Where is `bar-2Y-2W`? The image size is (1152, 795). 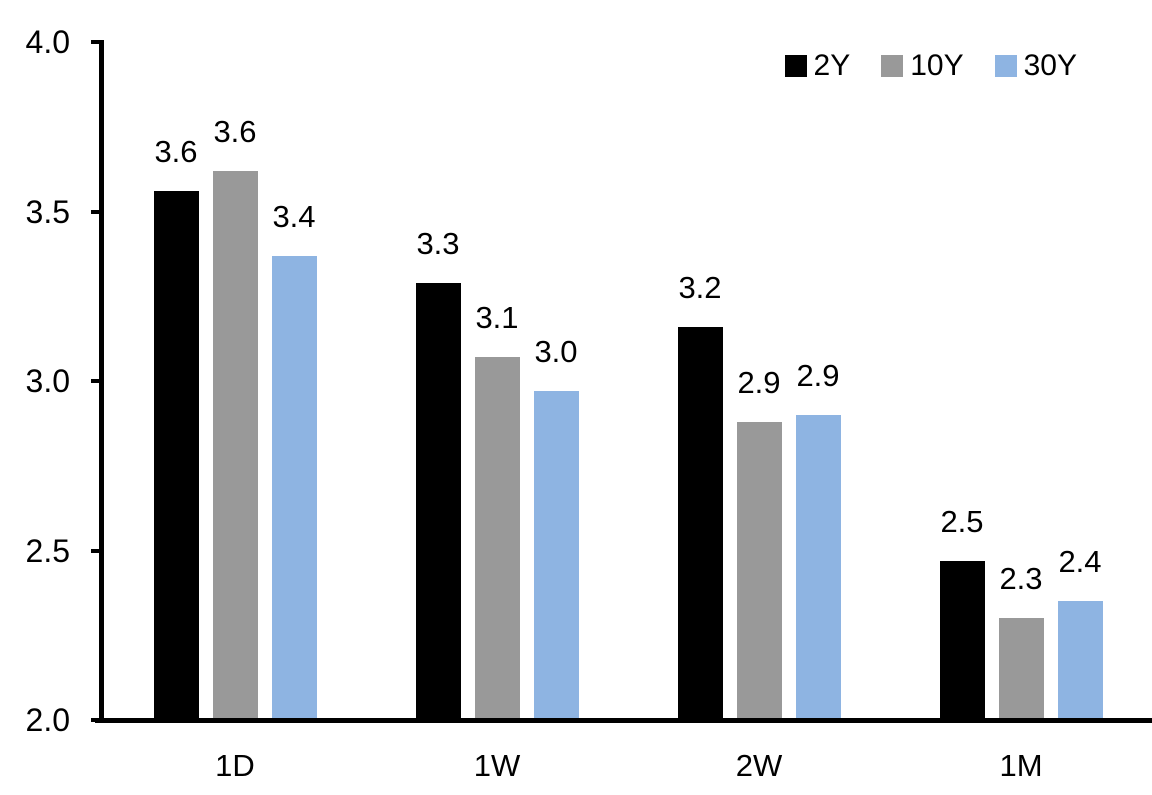
bar-2Y-2W is located at coordinates (700, 522).